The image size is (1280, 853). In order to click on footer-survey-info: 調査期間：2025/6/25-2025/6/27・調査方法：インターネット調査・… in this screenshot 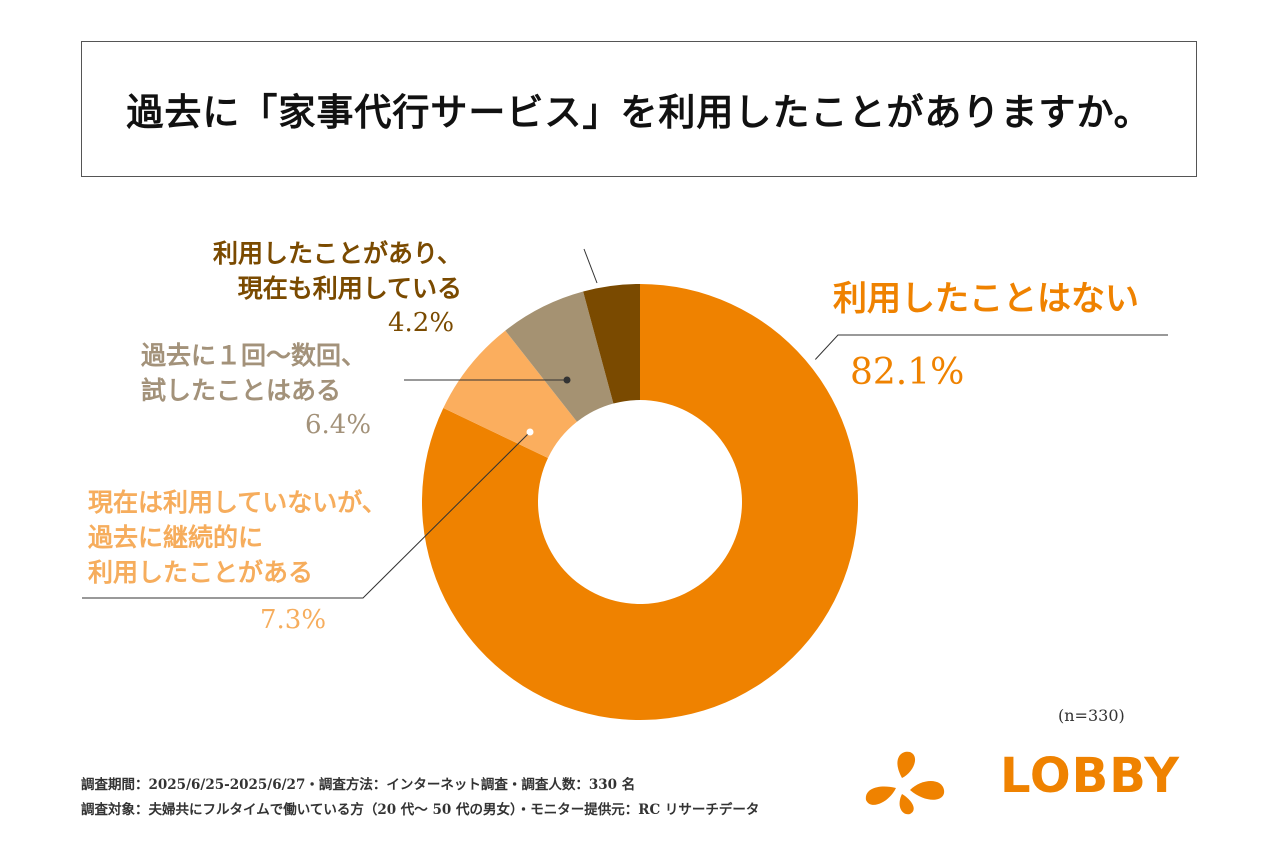, I will do `click(358, 785)`.